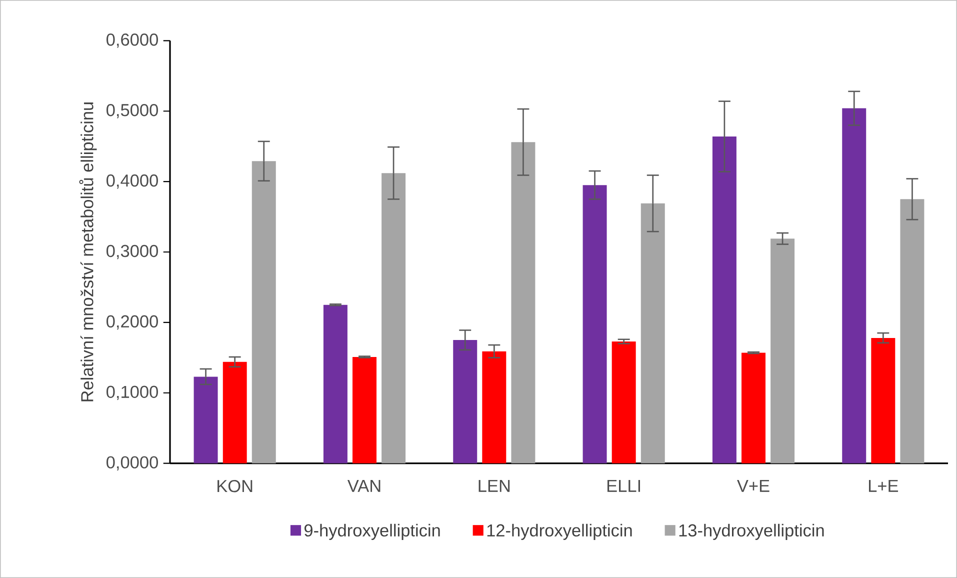 The width and height of the screenshot is (957, 578). Describe the element at coordinates (559, 532) in the screenshot. I see `legend-label: 12-hydroxyellipticin` at that location.